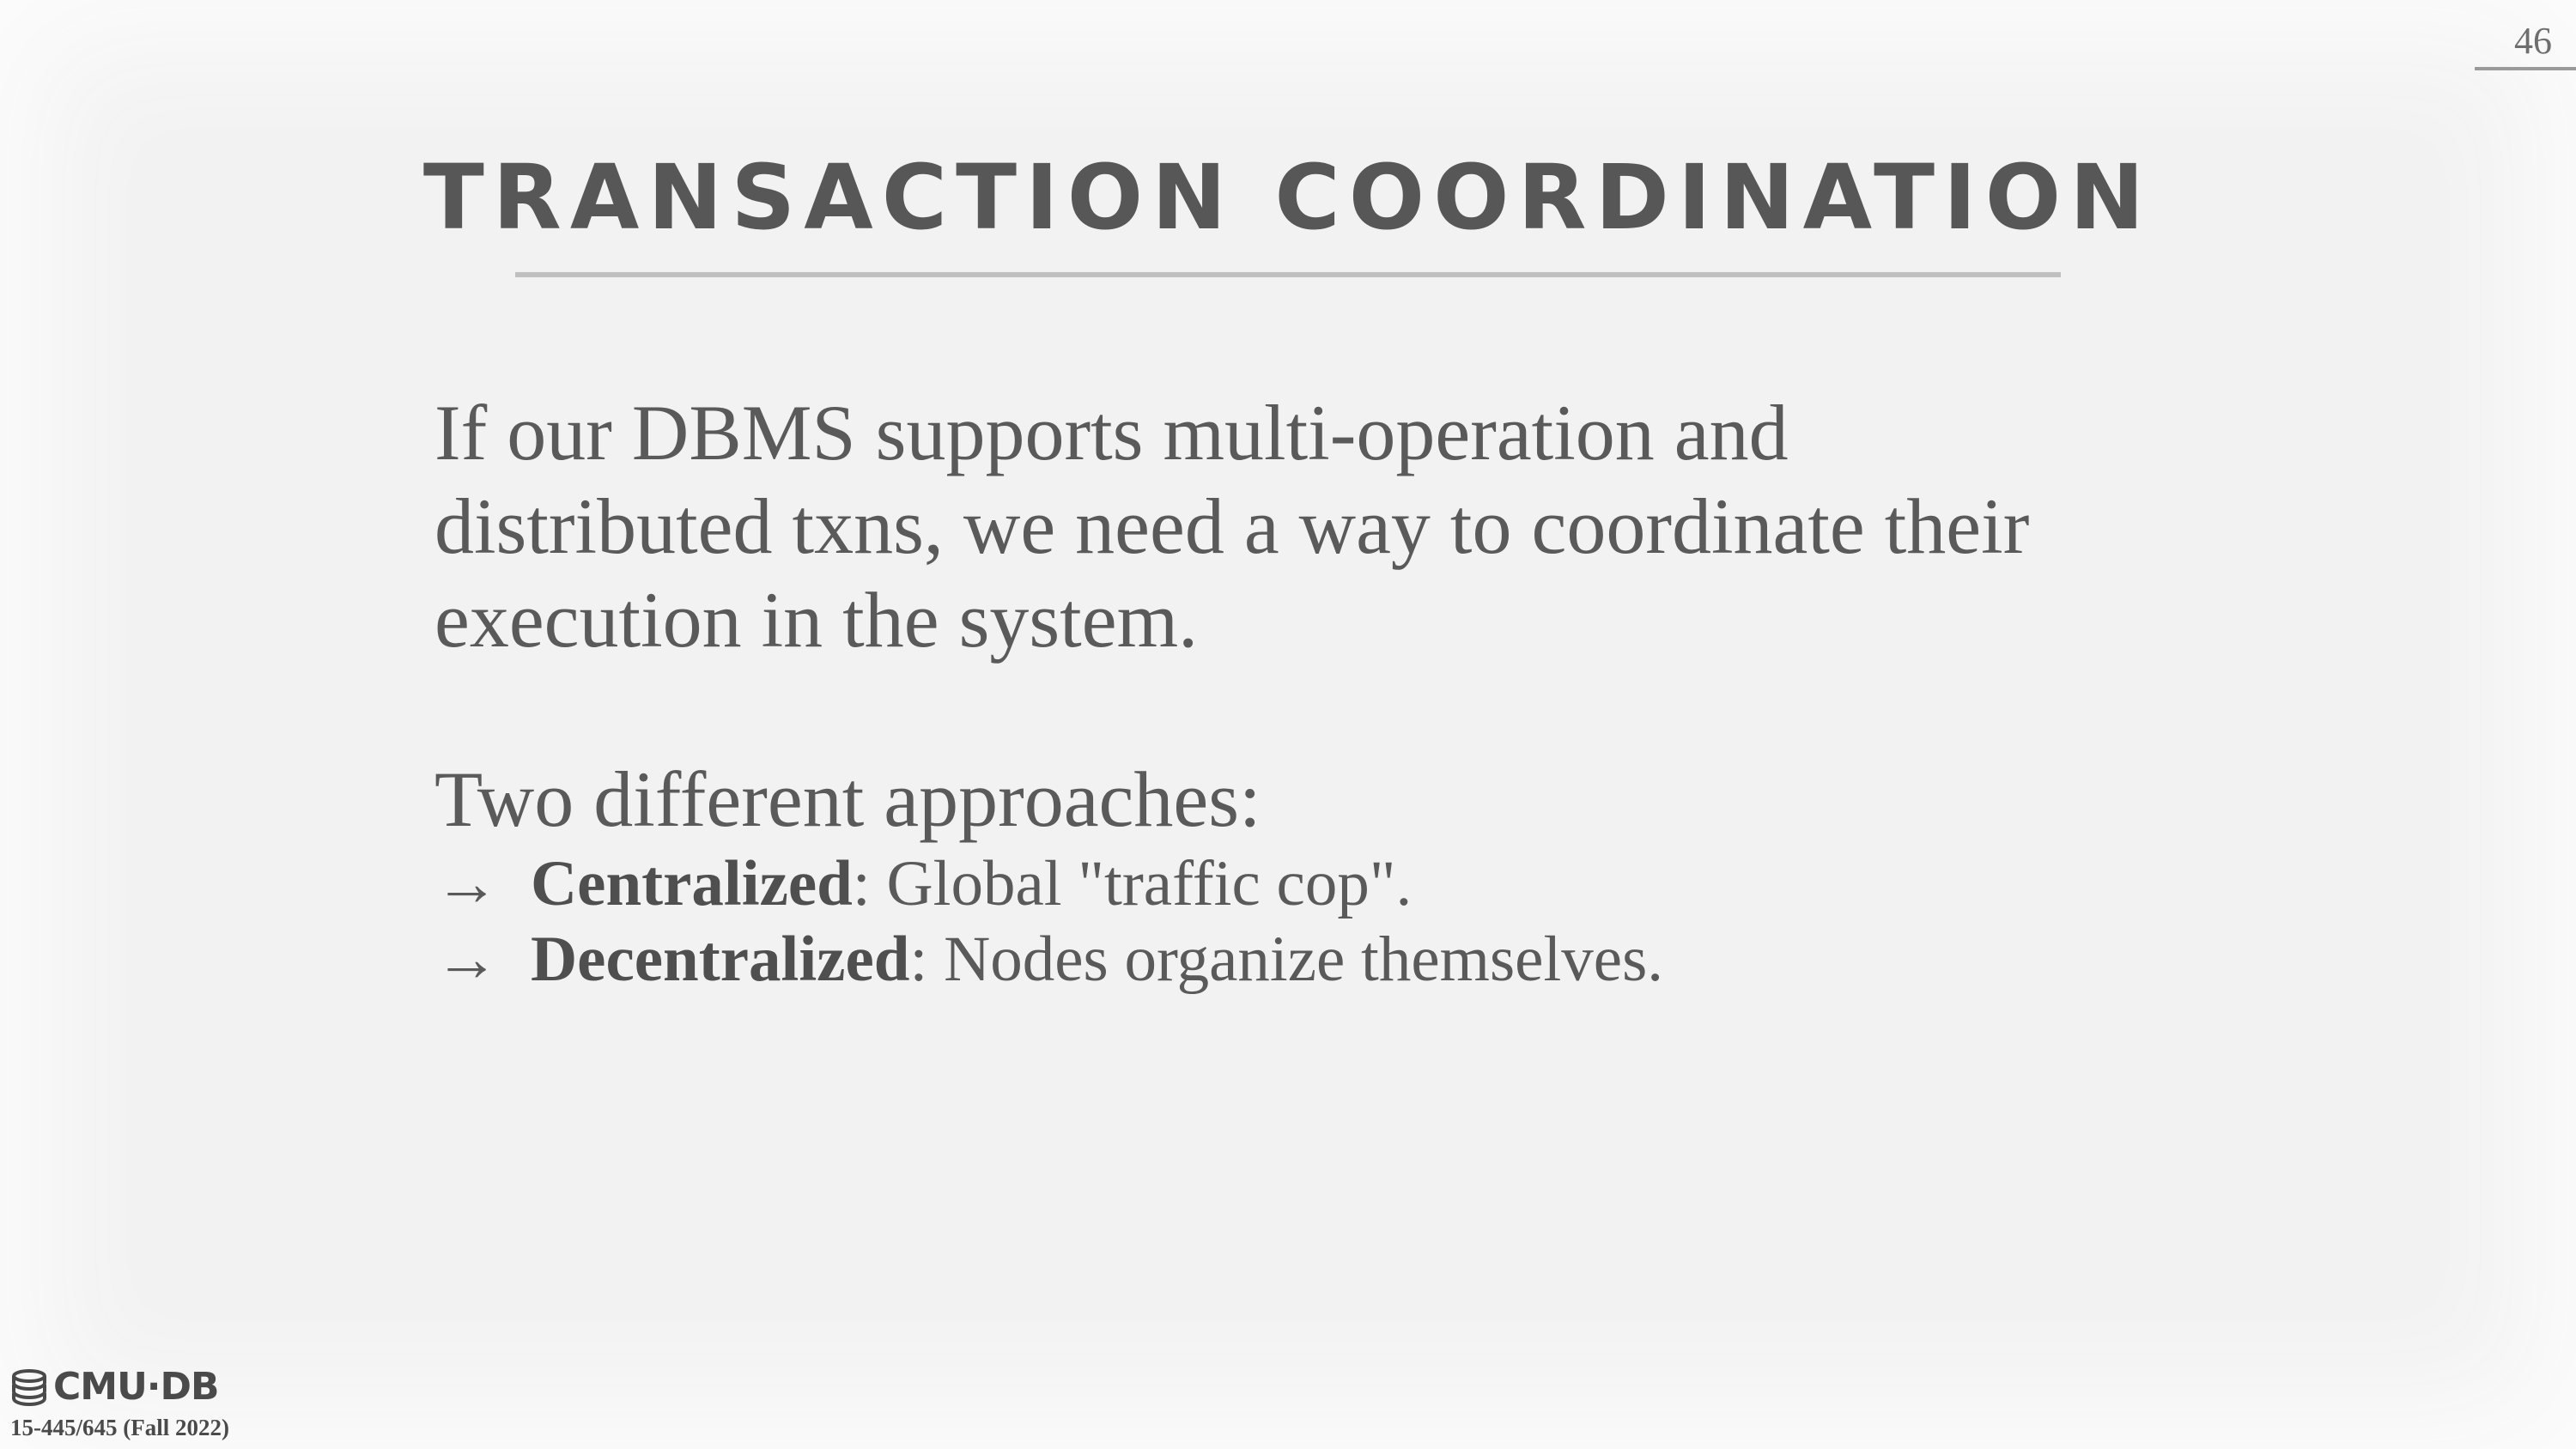  Describe the element at coordinates (137, 1387) in the screenshot. I see `logo-text: CMU·DB` at that location.